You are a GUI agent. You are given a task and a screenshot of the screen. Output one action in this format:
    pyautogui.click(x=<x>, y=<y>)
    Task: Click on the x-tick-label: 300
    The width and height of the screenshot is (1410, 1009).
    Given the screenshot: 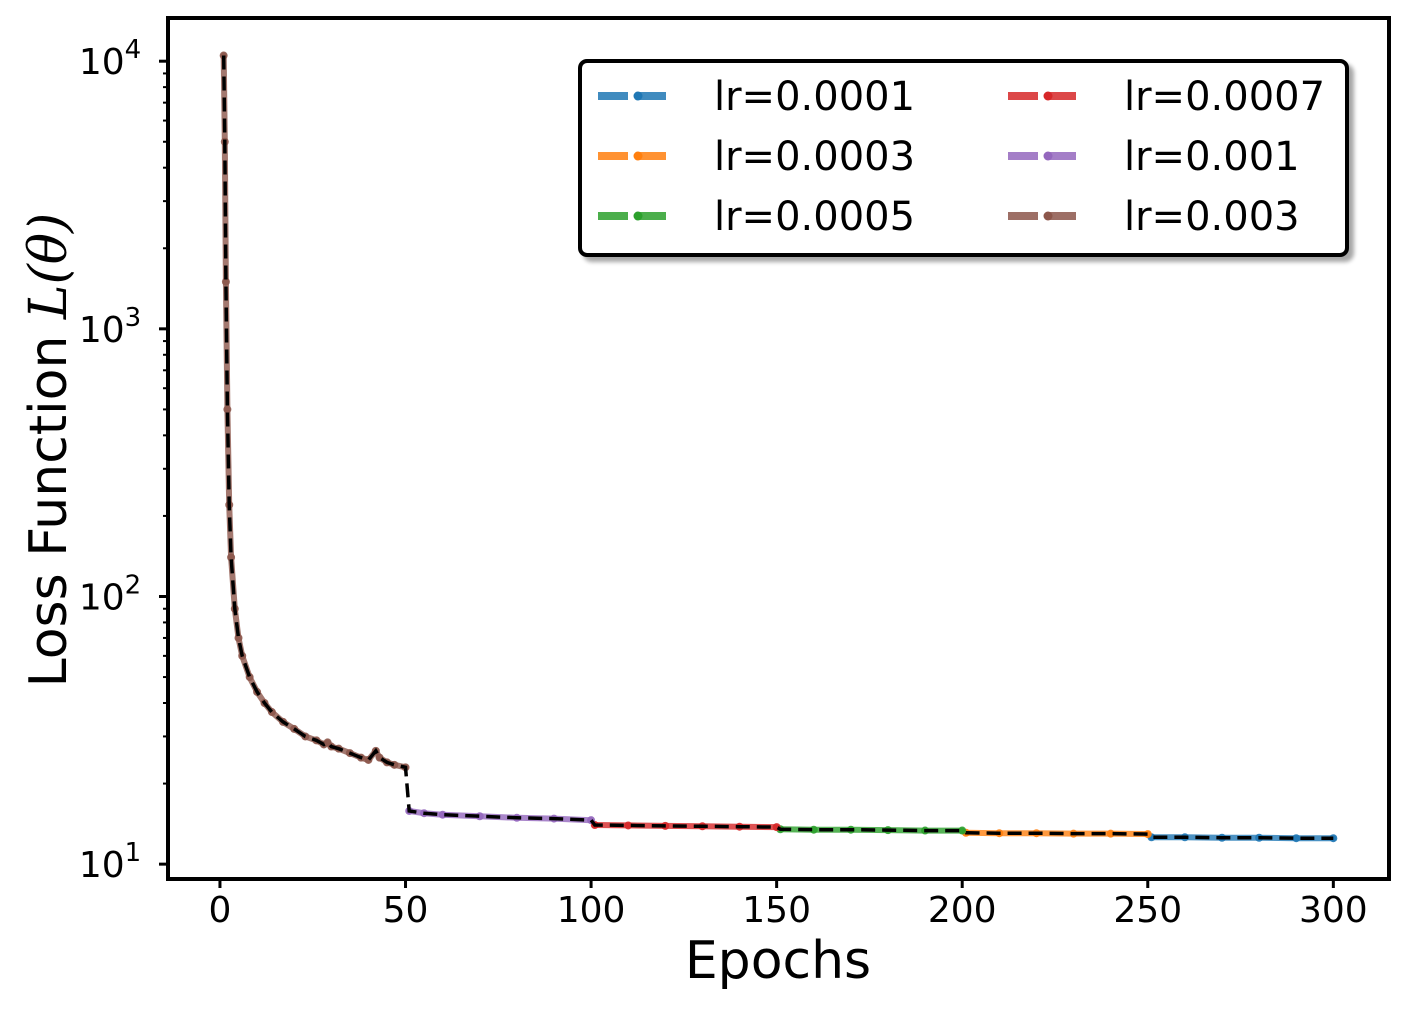 What is the action you would take?
    pyautogui.click(x=1333, y=910)
    